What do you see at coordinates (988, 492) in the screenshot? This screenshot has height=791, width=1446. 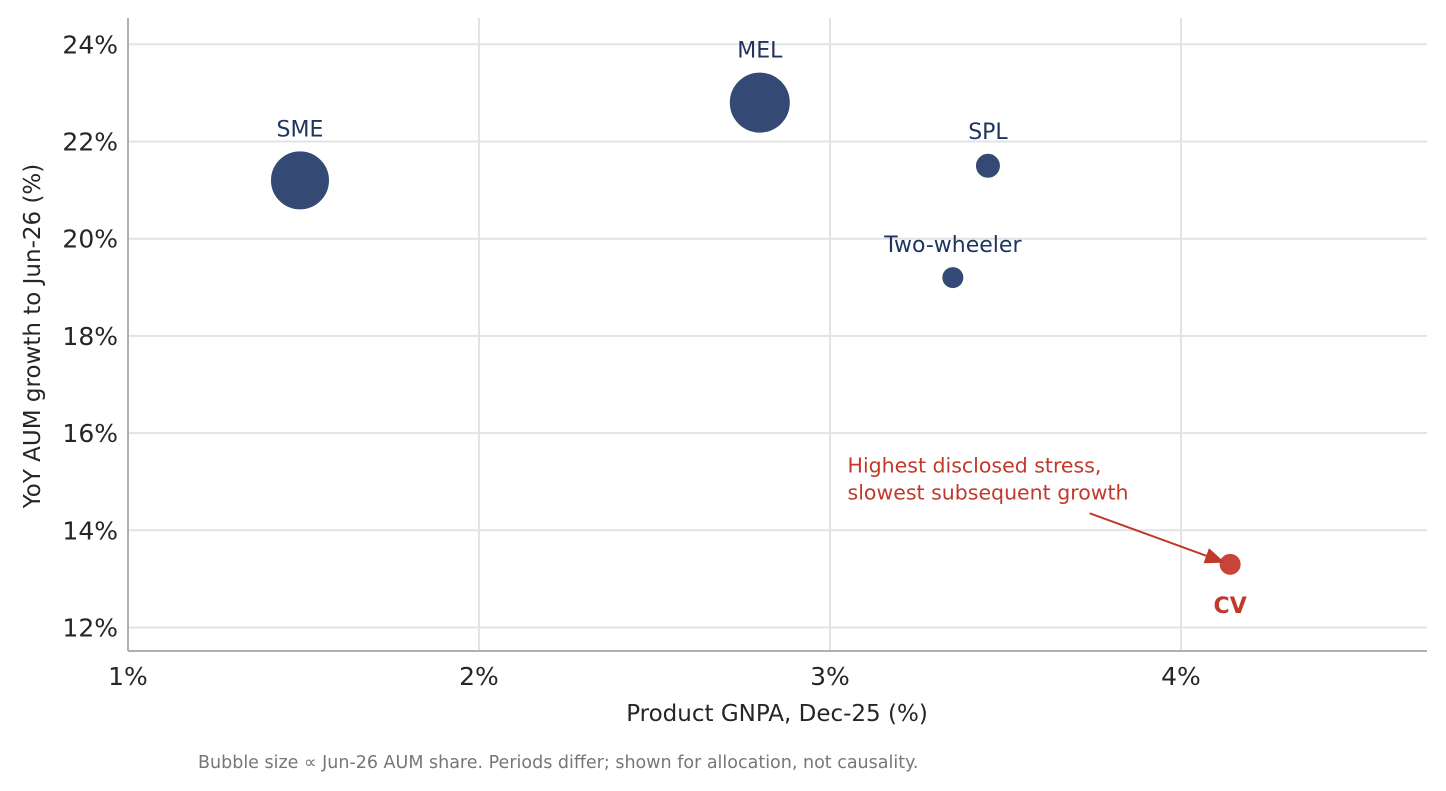 I see `annotation-line-2: slowest subsequent growth` at bounding box center [988, 492].